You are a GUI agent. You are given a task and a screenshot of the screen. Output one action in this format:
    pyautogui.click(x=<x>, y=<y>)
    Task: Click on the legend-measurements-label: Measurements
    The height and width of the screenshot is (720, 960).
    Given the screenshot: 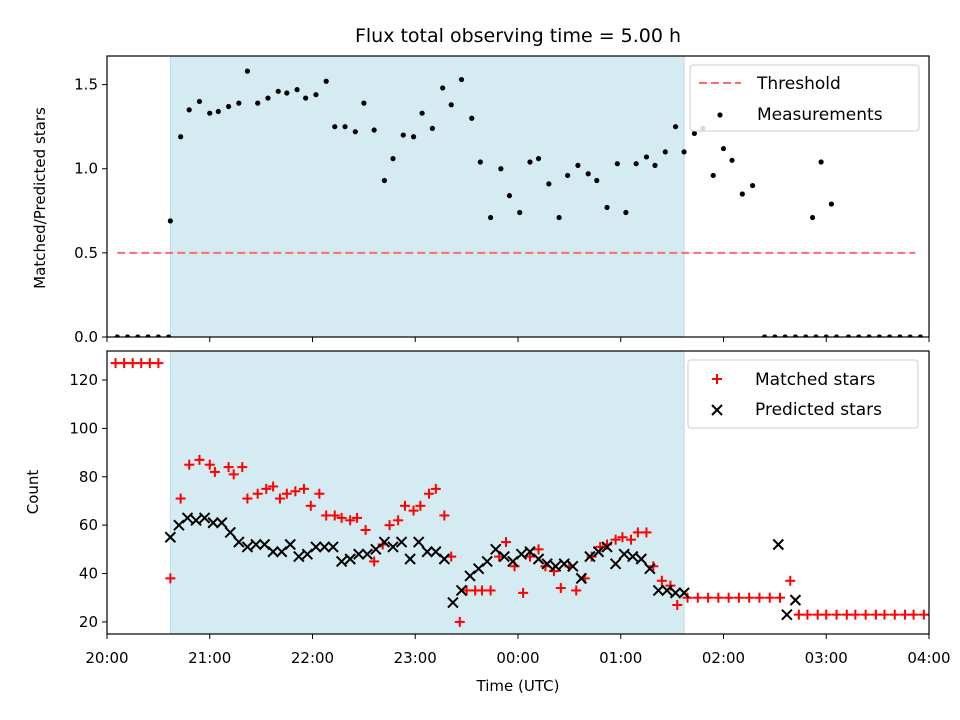 What is the action you would take?
    pyautogui.click(x=820, y=115)
    